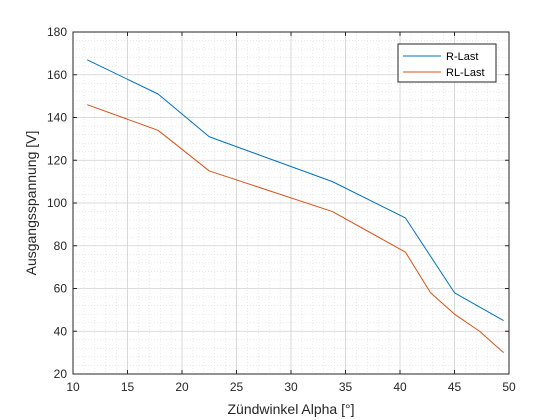 This screenshot has width=560, height=420. I want to click on legend-label-r-last: R-Last, so click(462, 57).